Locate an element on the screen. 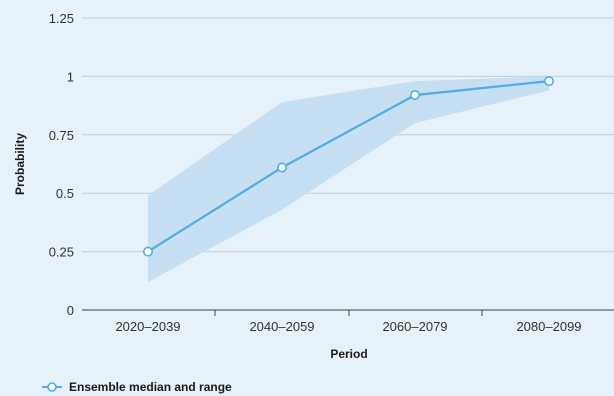  x-axis is located at coordinates (348, 312).